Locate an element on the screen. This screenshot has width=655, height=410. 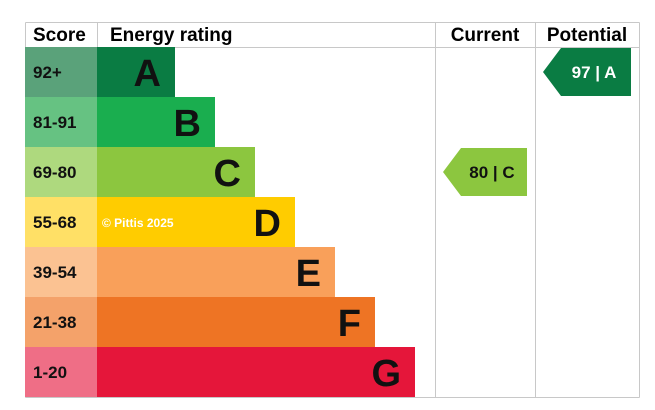
score-range-label: 69-80 is located at coordinates (54, 172).